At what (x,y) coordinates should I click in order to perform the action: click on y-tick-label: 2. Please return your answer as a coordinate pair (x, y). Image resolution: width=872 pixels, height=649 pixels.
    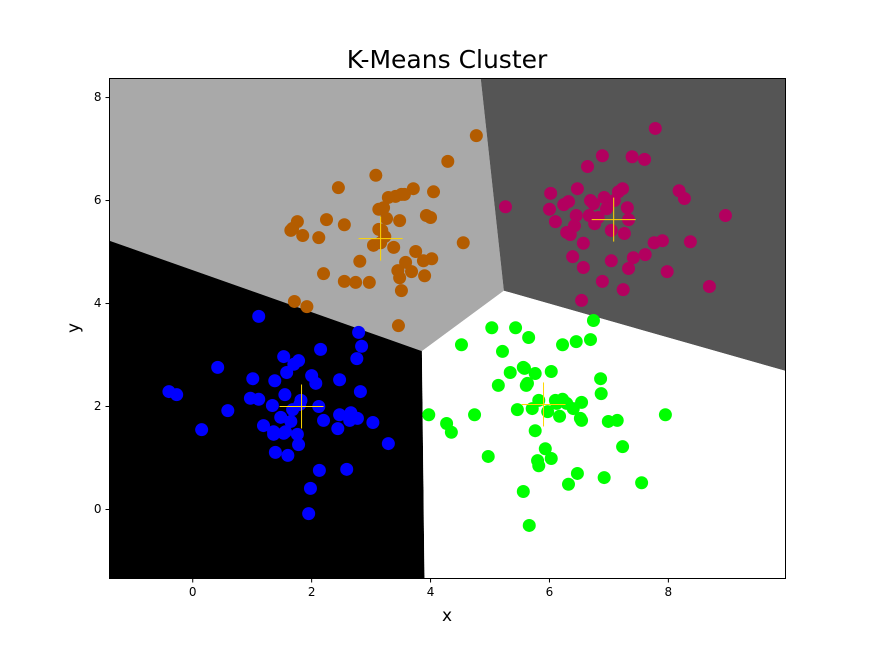
    Looking at the image, I should click on (98, 406).